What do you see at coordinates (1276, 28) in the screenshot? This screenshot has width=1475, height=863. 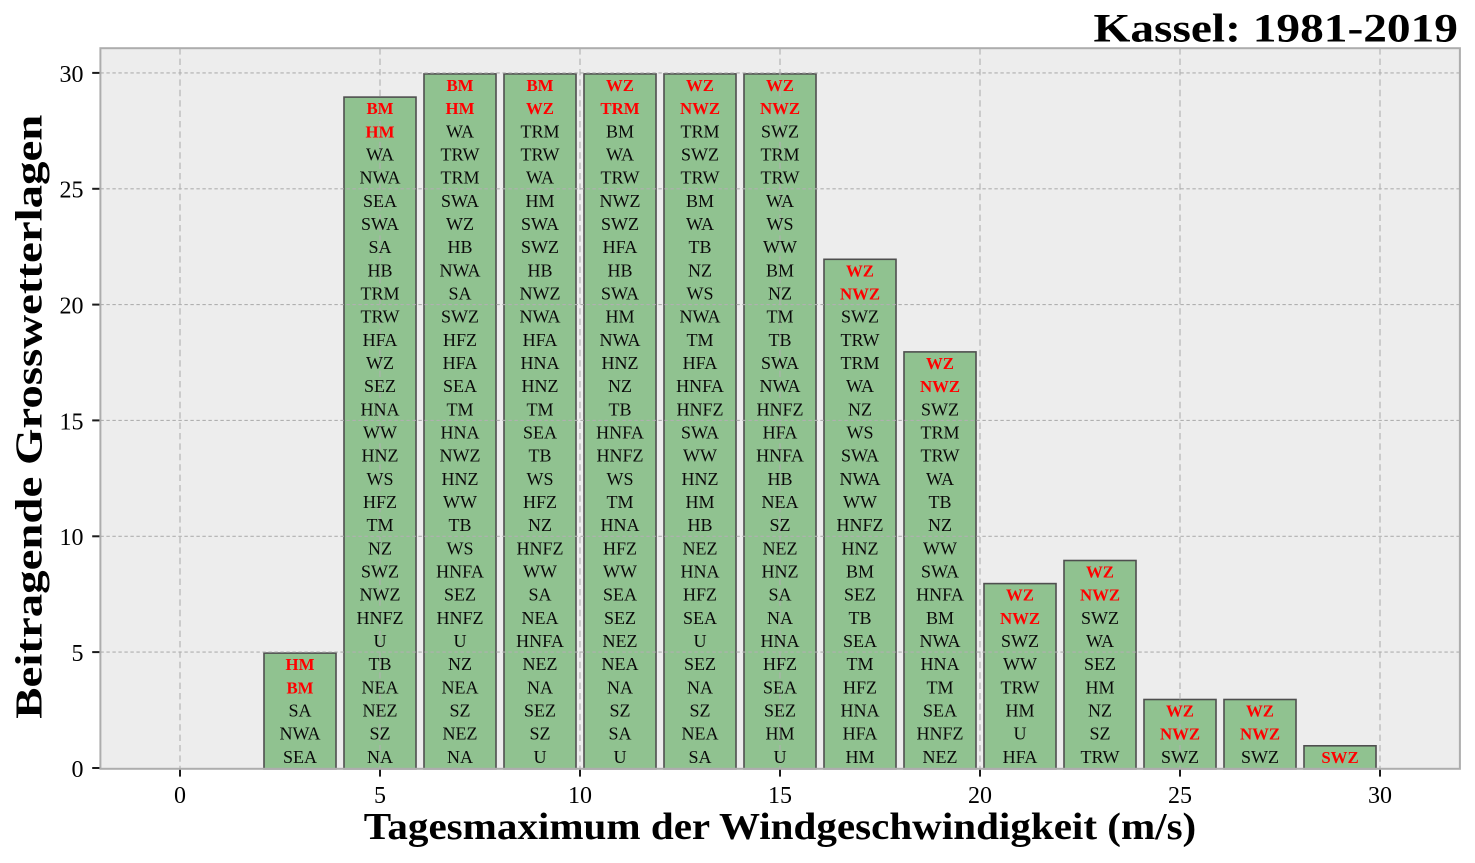 I see `svg-text: Kassel: 1981-2019` at bounding box center [1276, 28].